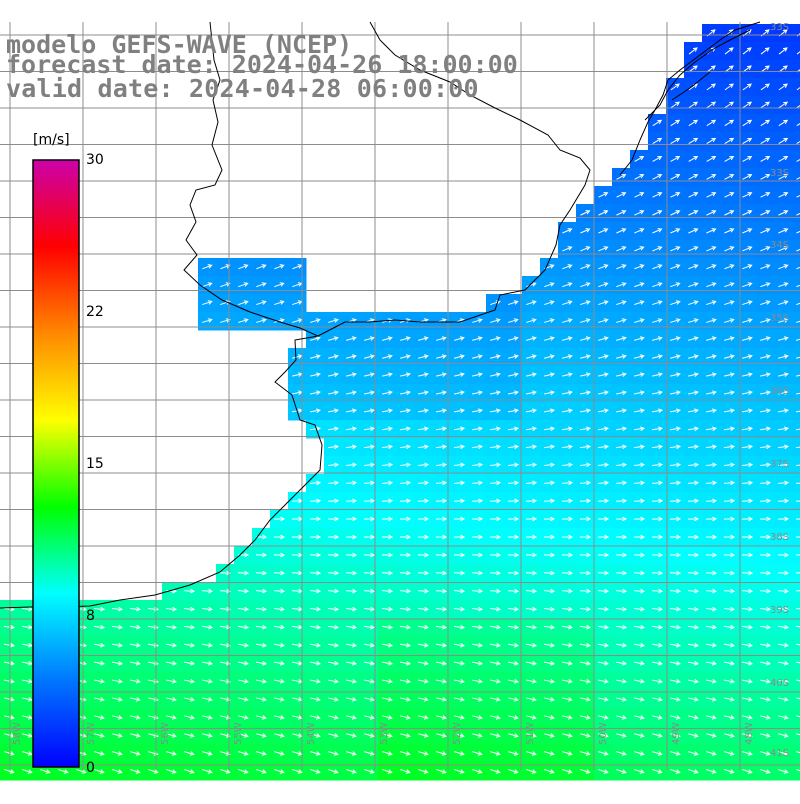 The width and height of the screenshot is (800, 804). What do you see at coordinates (238, 733) in the screenshot?
I see `lon-label-55w: 55W` at bounding box center [238, 733].